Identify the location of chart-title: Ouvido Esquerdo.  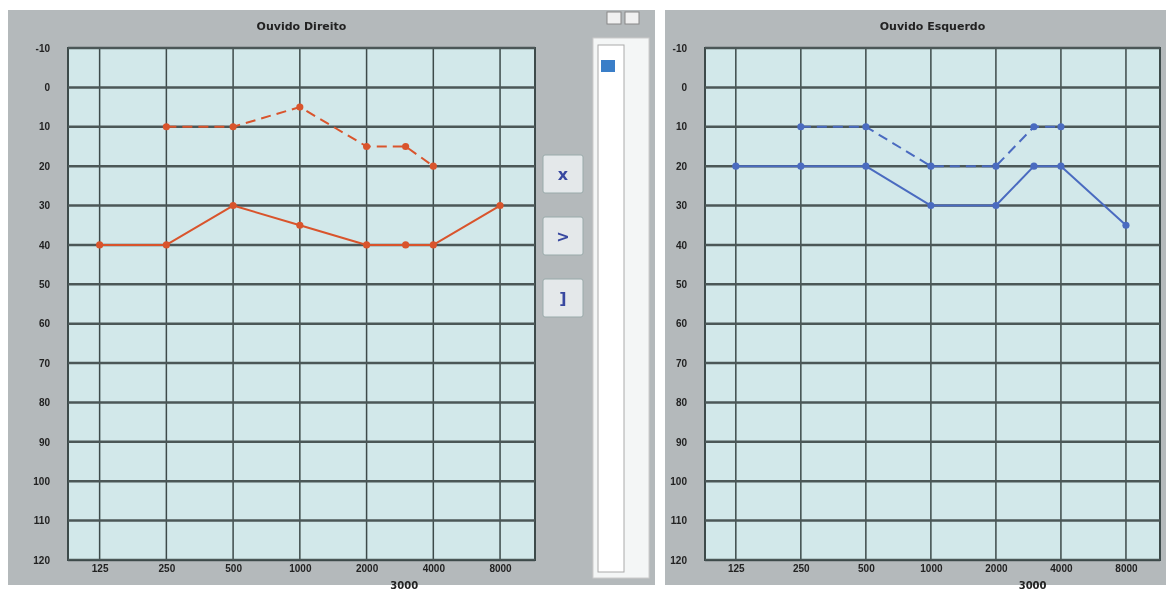
(932, 26).